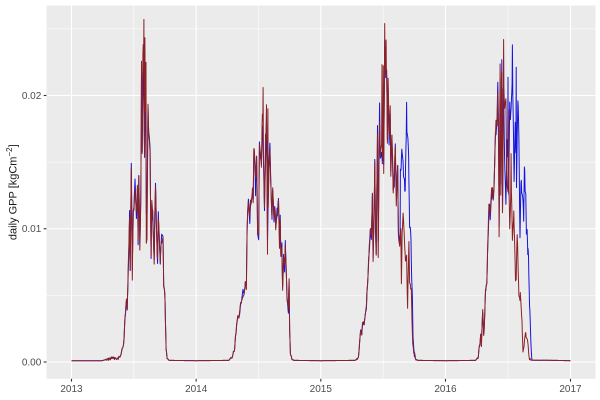 The height and width of the screenshot is (400, 600). What do you see at coordinates (32, 96) in the screenshot?
I see `svg-text: 0.02` at bounding box center [32, 96].